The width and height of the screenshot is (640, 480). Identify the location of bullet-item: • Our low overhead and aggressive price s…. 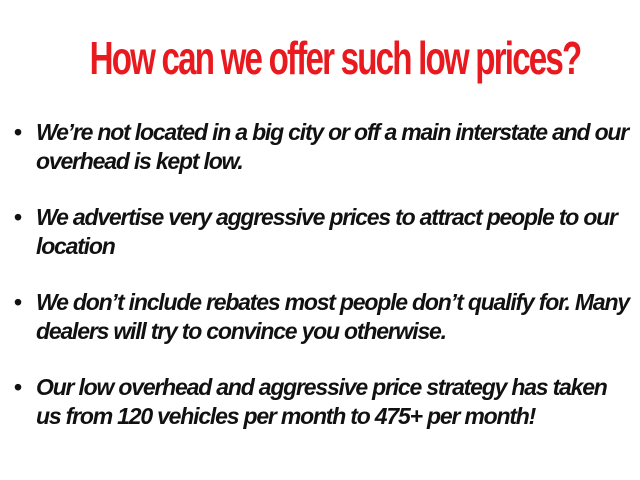
(324, 402).